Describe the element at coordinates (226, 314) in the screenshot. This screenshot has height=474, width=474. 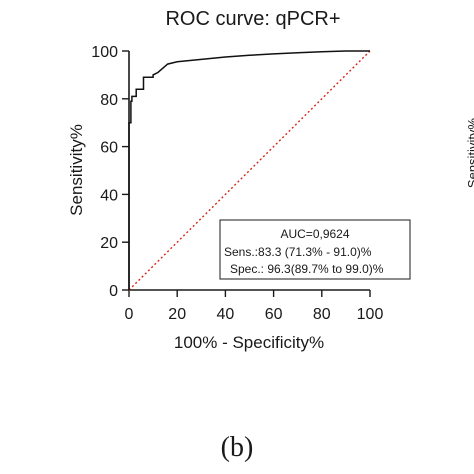
I see `x-tick-label: 40` at that location.